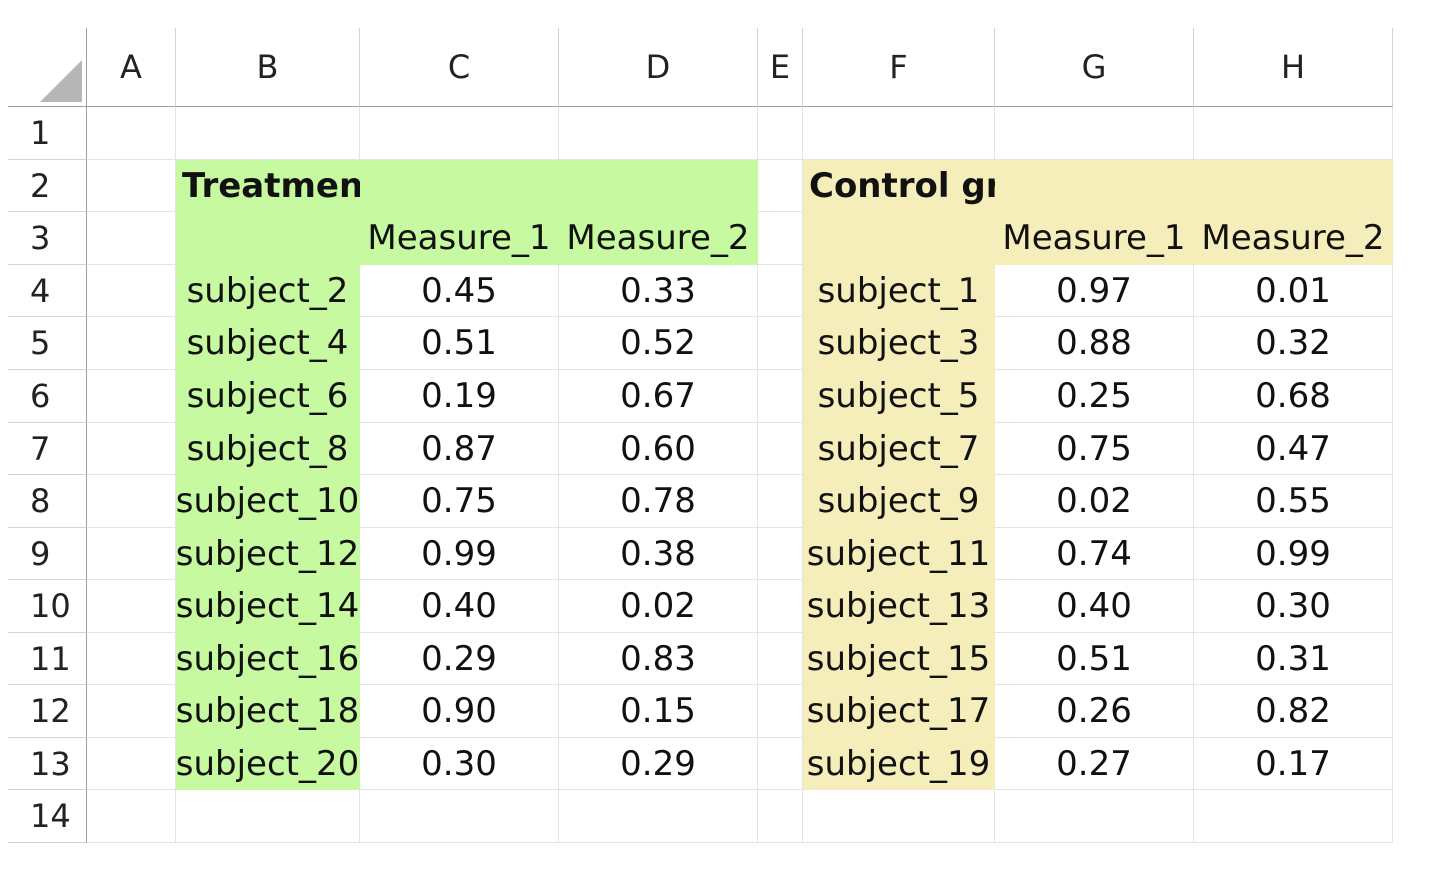  I want to click on cell-c6: 0.19, so click(459, 396).